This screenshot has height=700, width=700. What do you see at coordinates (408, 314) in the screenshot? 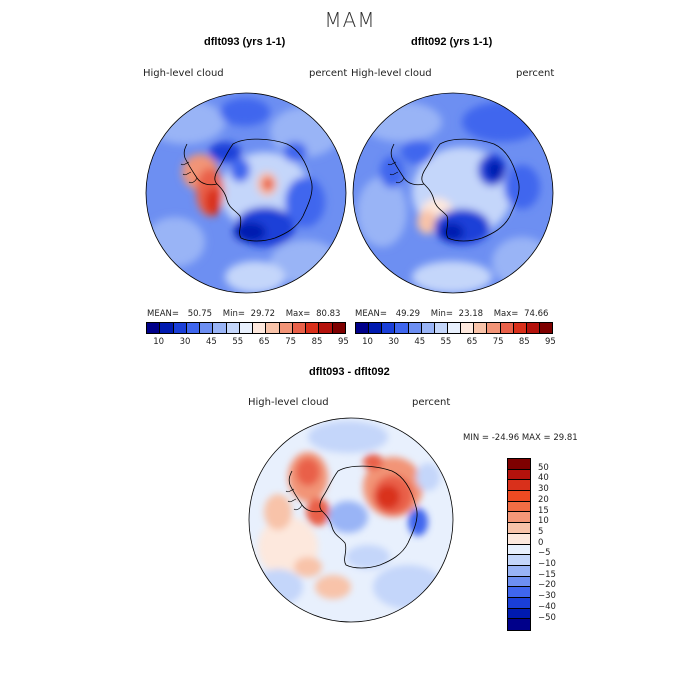
I see `panel2-mean-value: 49.29` at bounding box center [408, 314].